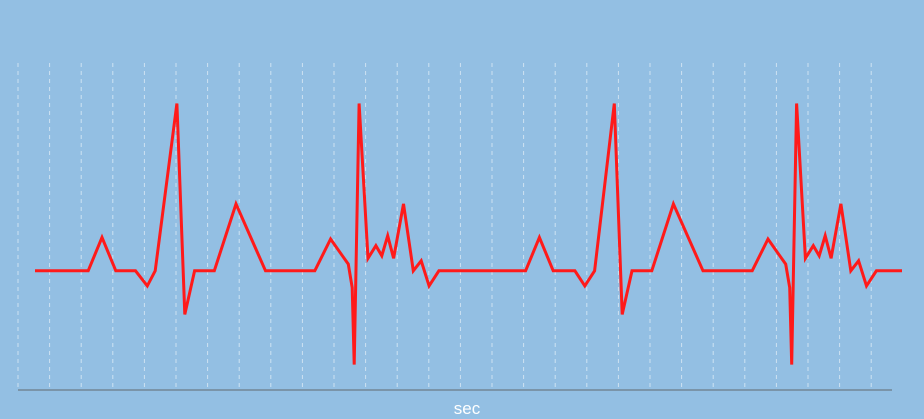 Image resolution: width=924 pixels, height=419 pixels. What do you see at coordinates (467, 408) in the screenshot?
I see `x-axis-label: sec` at bounding box center [467, 408].